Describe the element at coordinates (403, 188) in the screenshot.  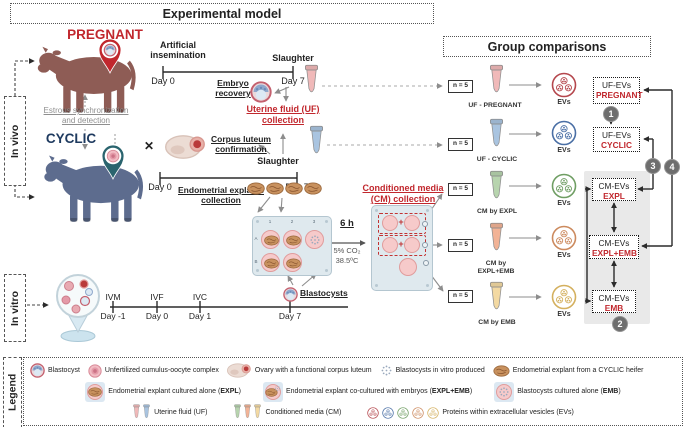
I see `cm-collection-line1: Conditioned media` at that location.